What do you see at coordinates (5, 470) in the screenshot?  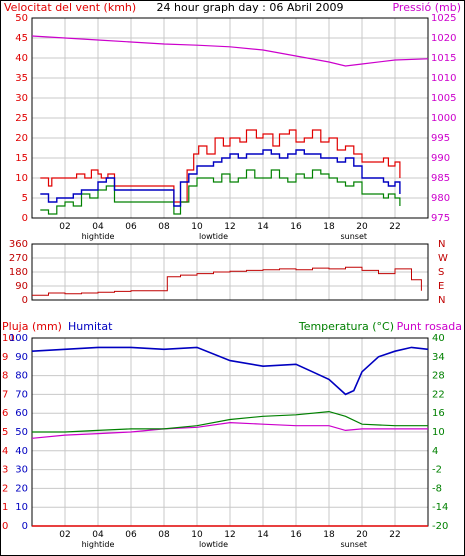 I see `rain-y-tick-label: 3` at bounding box center [5, 470].